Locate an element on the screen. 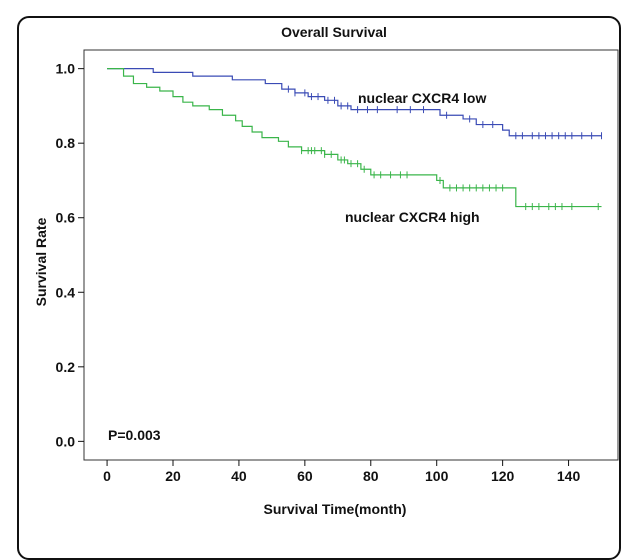 This screenshot has width=638, height=560. series-cxcr4-low: nuclear CXCR4 low is located at coordinates (355, 104).